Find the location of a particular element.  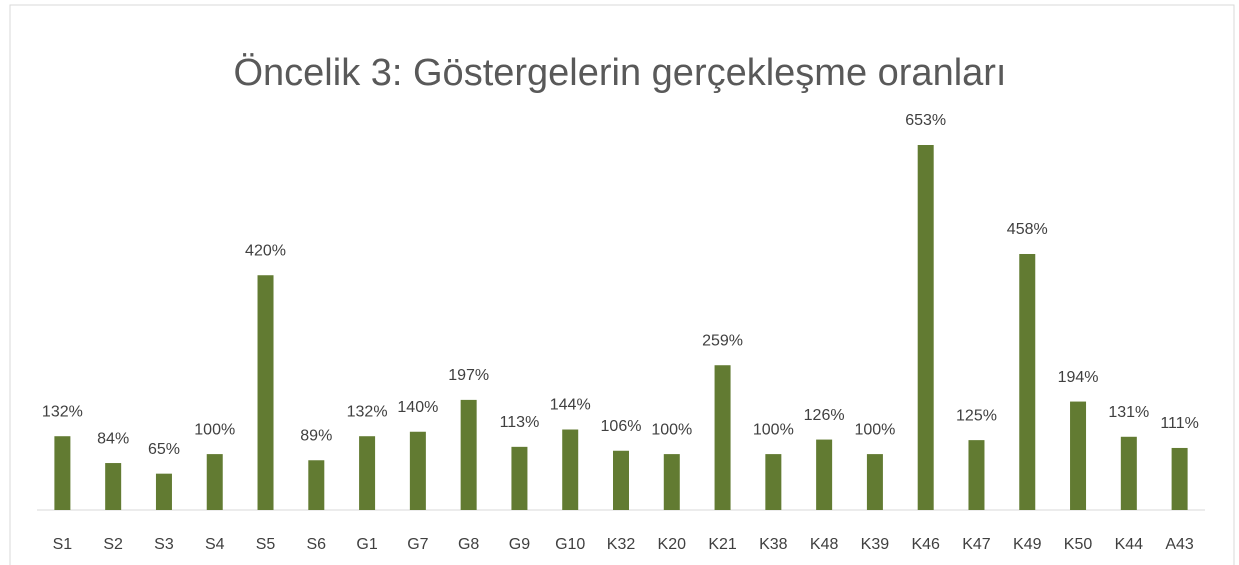

data-label: 126% is located at coordinates (824, 415).